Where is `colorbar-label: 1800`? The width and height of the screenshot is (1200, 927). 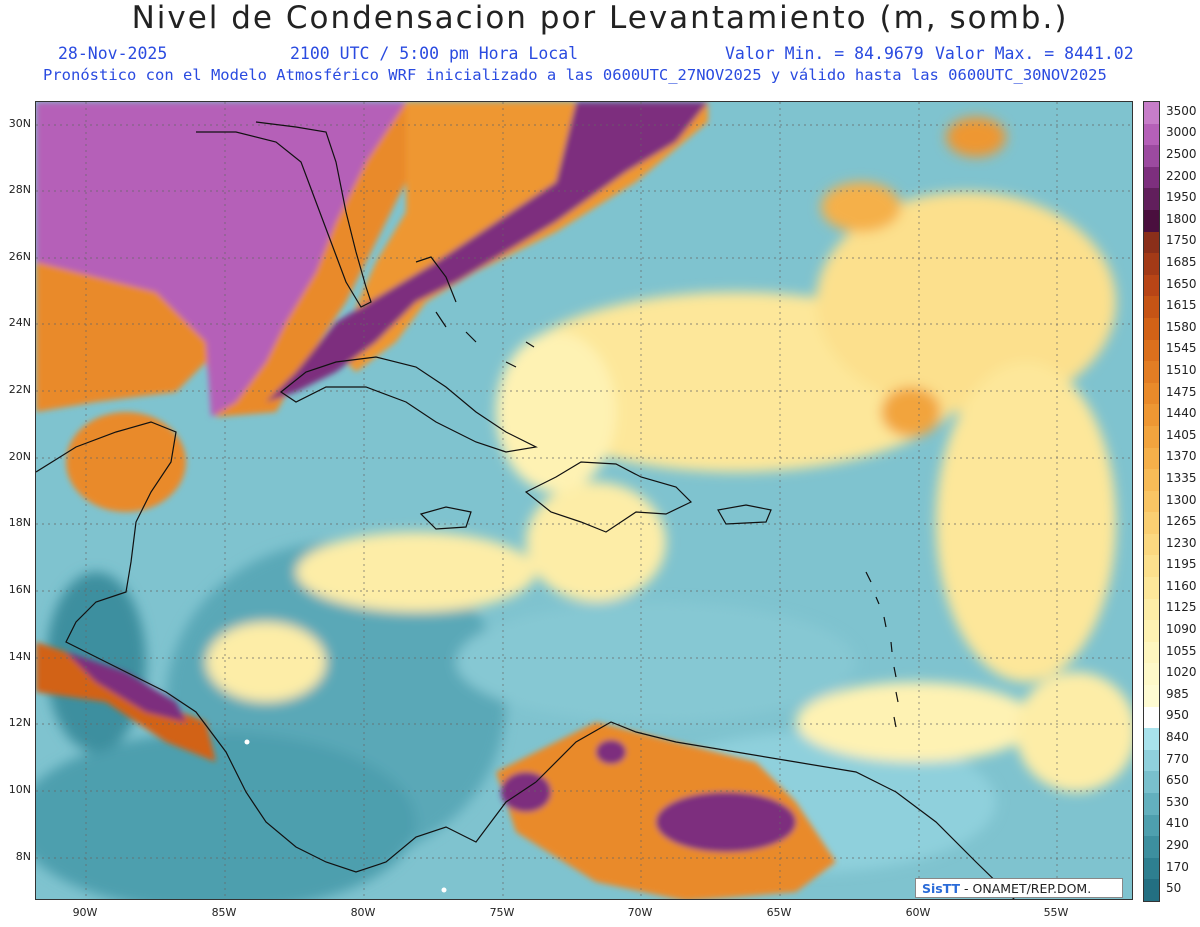 colorbar-label: 1800 is located at coordinates (1181, 218).